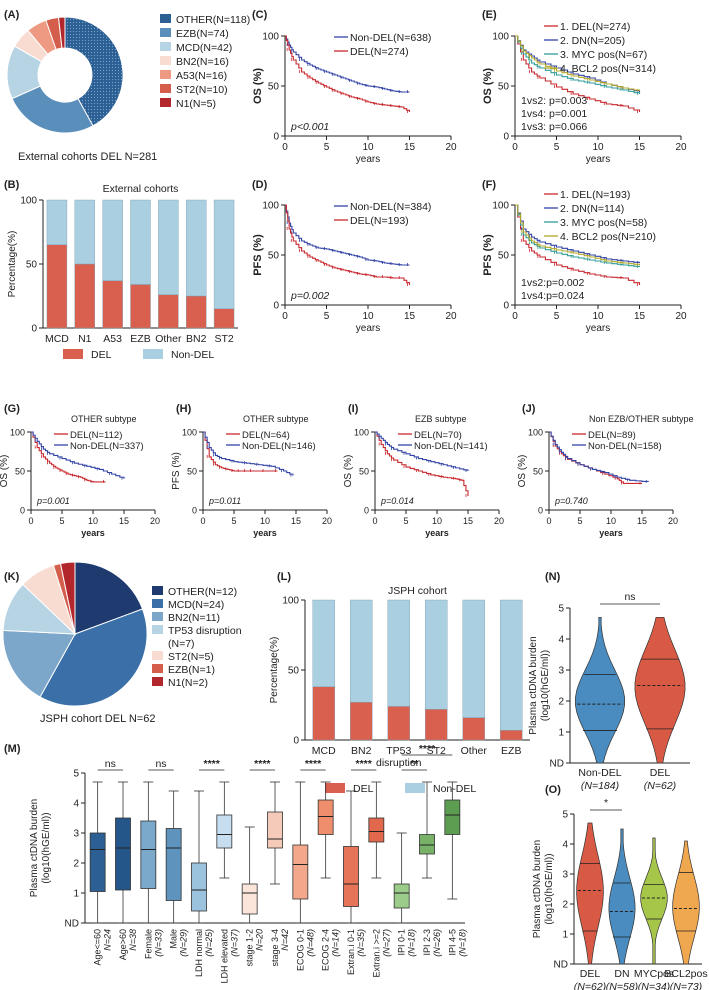  I want to click on annotation-I-0: p=0.014, so click(397, 501).